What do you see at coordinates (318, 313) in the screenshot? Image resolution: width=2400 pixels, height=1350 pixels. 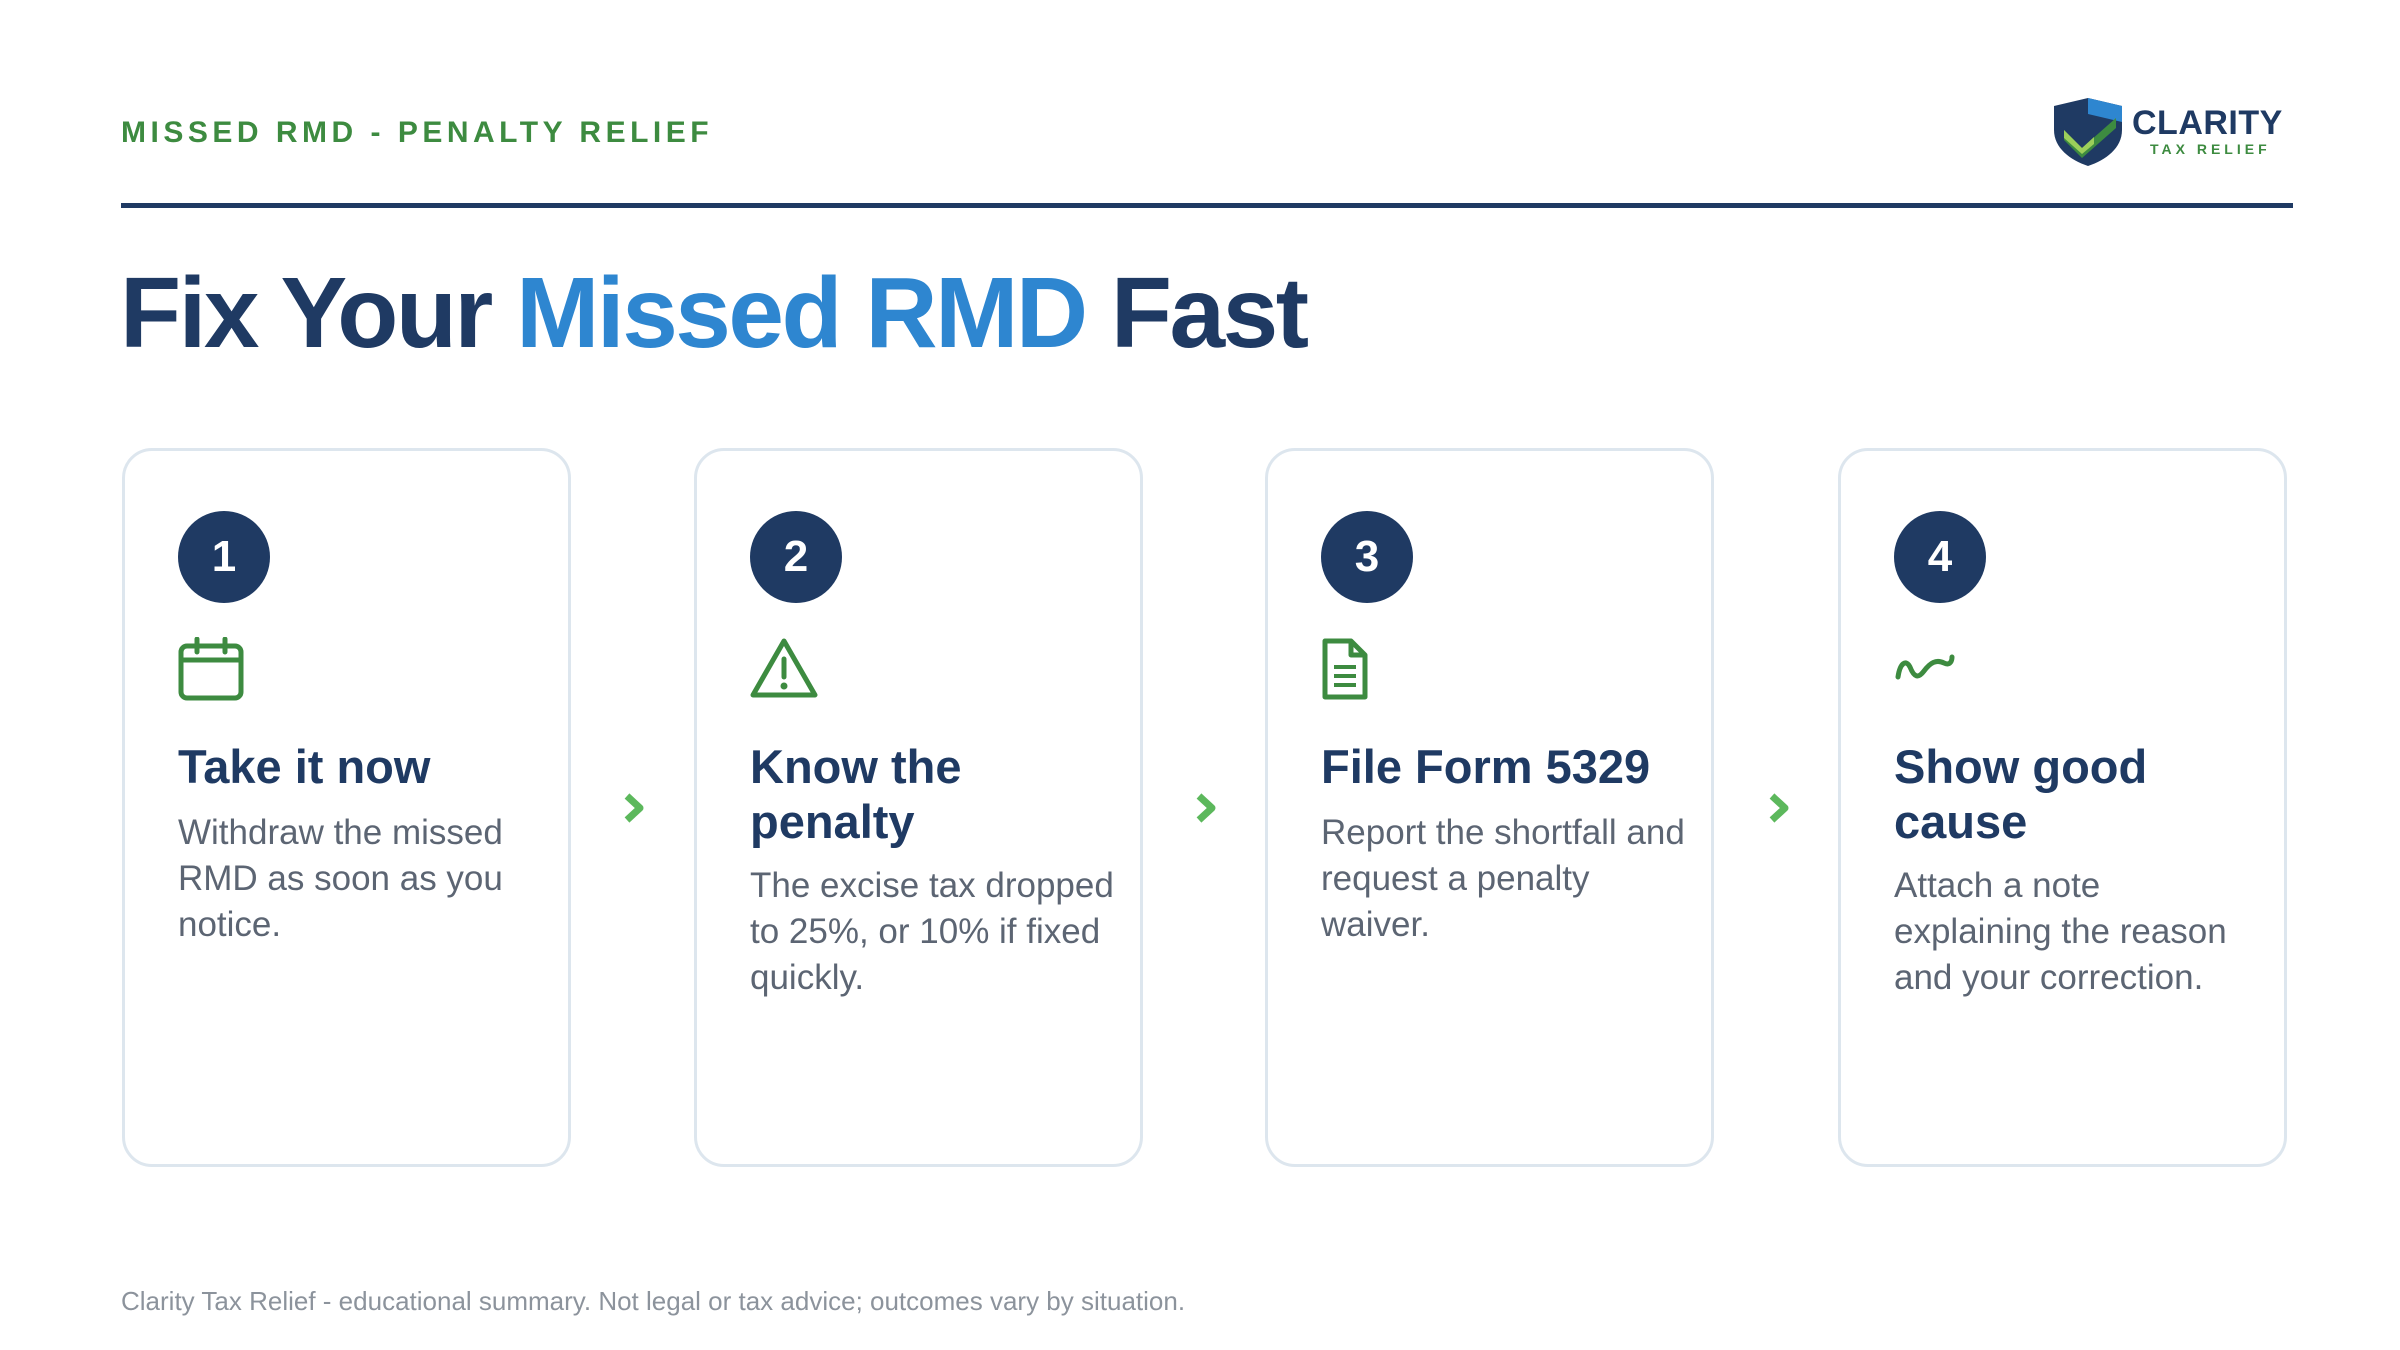 I see `title-part-1: Fix Your` at bounding box center [318, 313].